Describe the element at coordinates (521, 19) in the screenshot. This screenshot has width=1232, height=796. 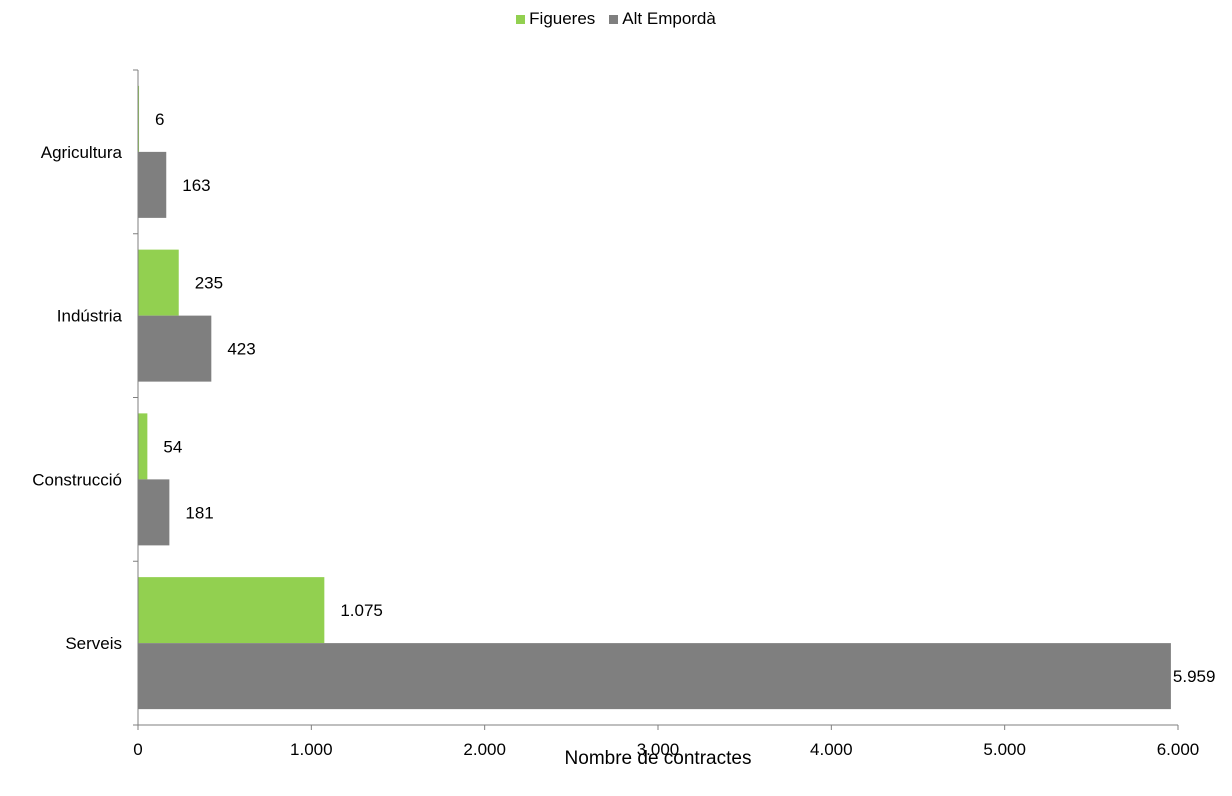
I see `legend-swatch-figueres` at that location.